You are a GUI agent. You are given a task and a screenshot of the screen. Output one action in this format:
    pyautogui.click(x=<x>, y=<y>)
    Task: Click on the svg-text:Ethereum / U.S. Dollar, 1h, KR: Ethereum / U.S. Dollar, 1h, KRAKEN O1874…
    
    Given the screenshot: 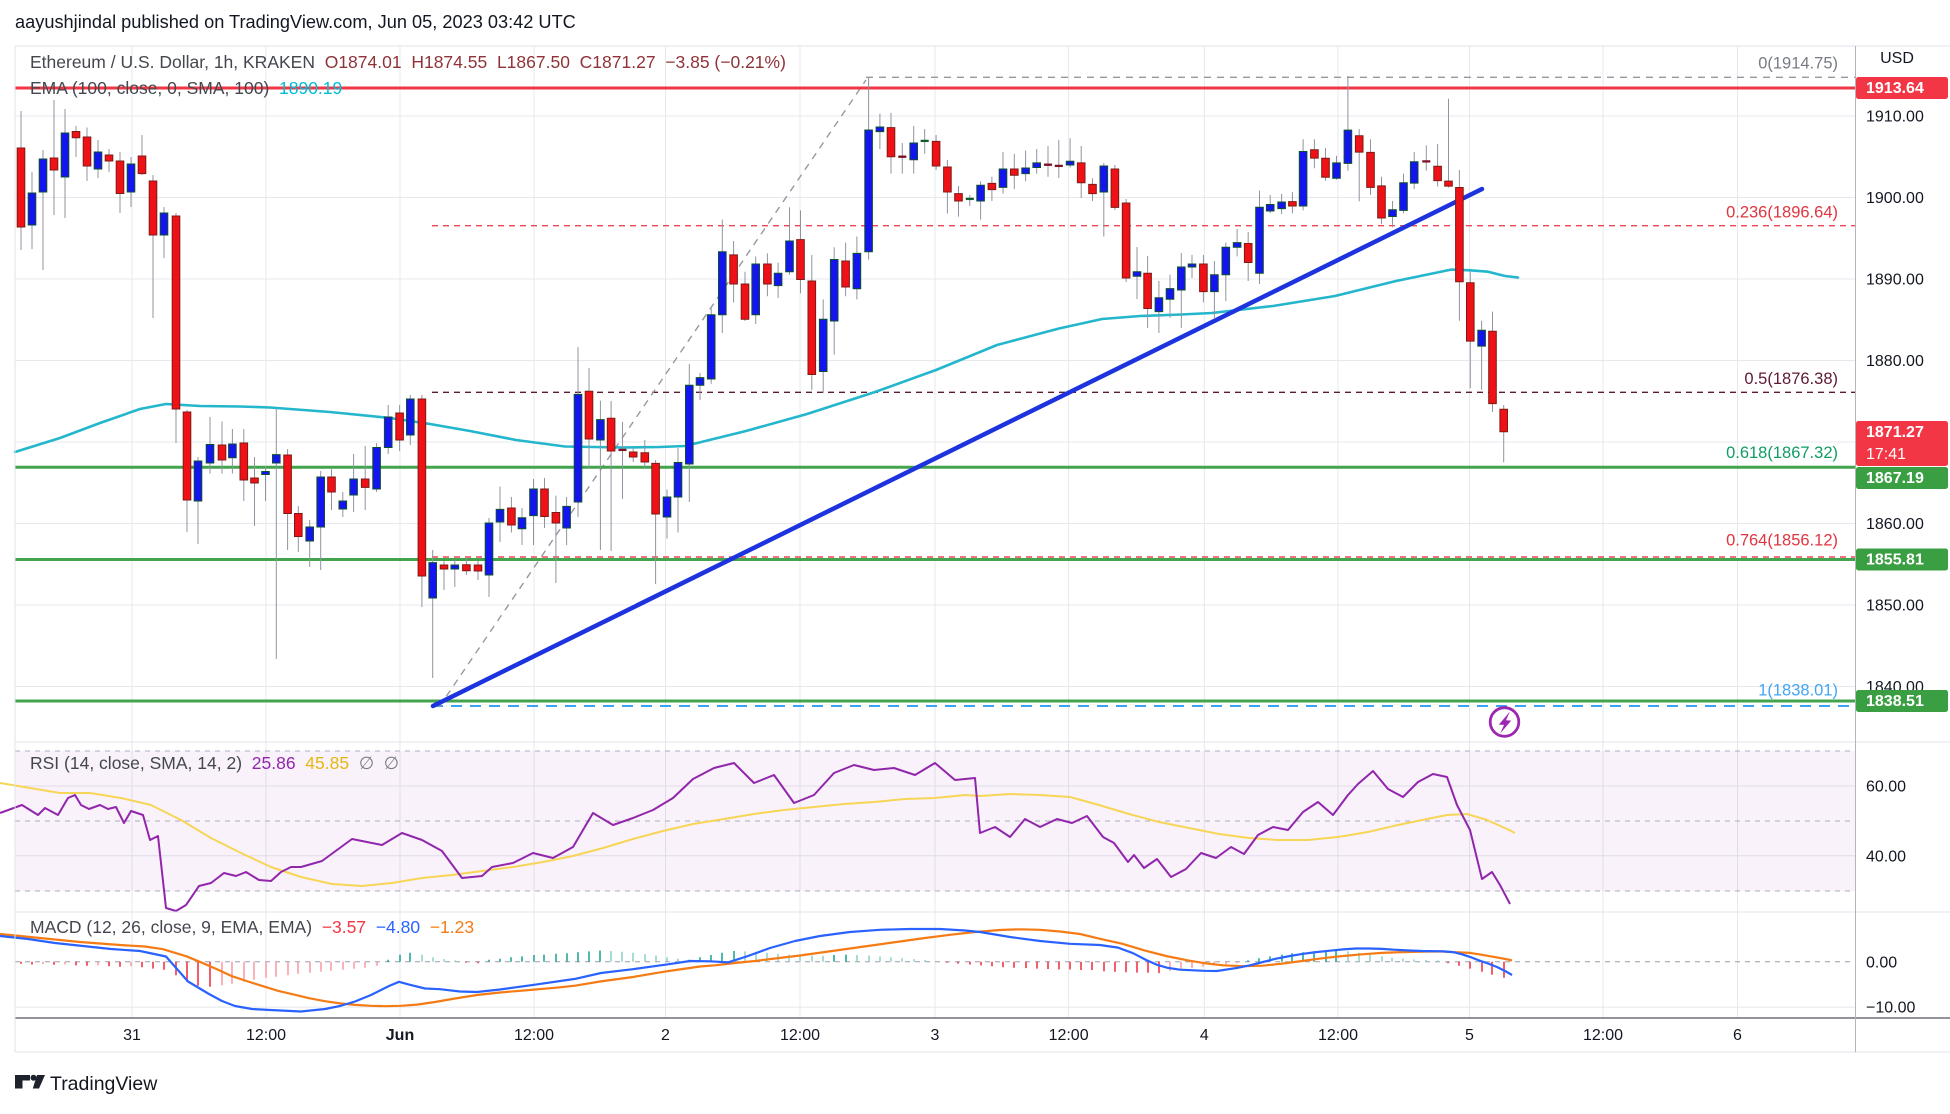 What is the action you would take?
    pyautogui.click(x=408, y=62)
    